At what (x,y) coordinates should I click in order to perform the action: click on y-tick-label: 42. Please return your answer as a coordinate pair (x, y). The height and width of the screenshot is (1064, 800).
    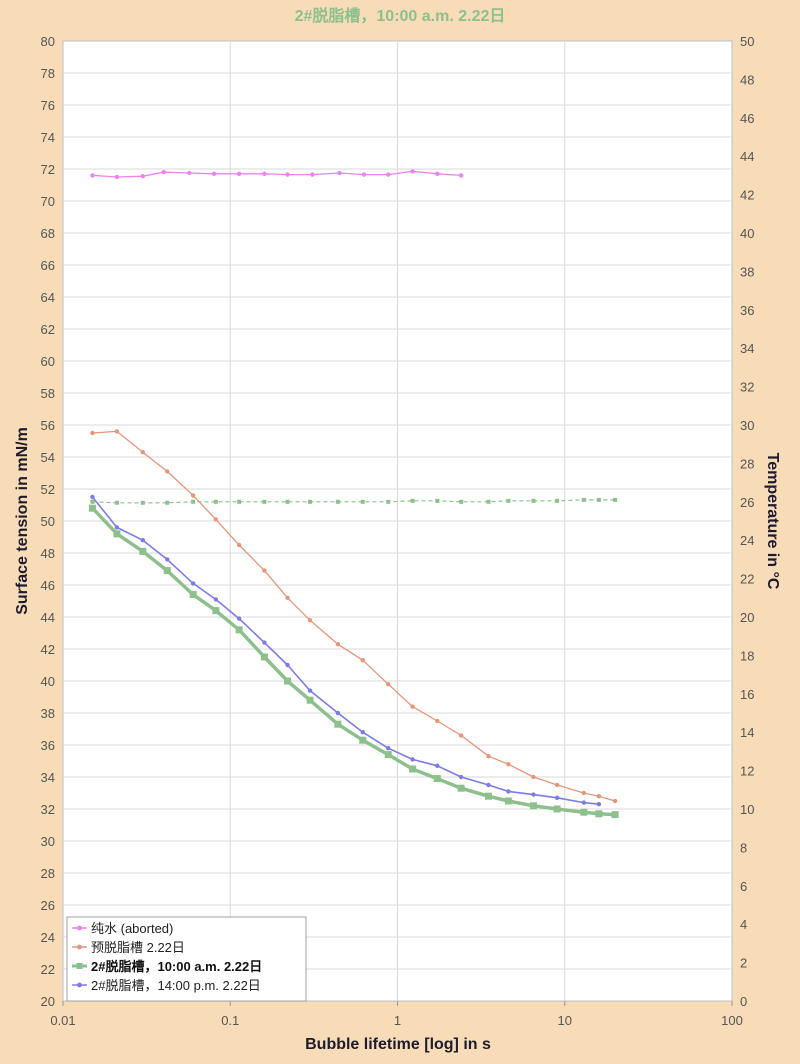
    Looking at the image, I should click on (48, 649).